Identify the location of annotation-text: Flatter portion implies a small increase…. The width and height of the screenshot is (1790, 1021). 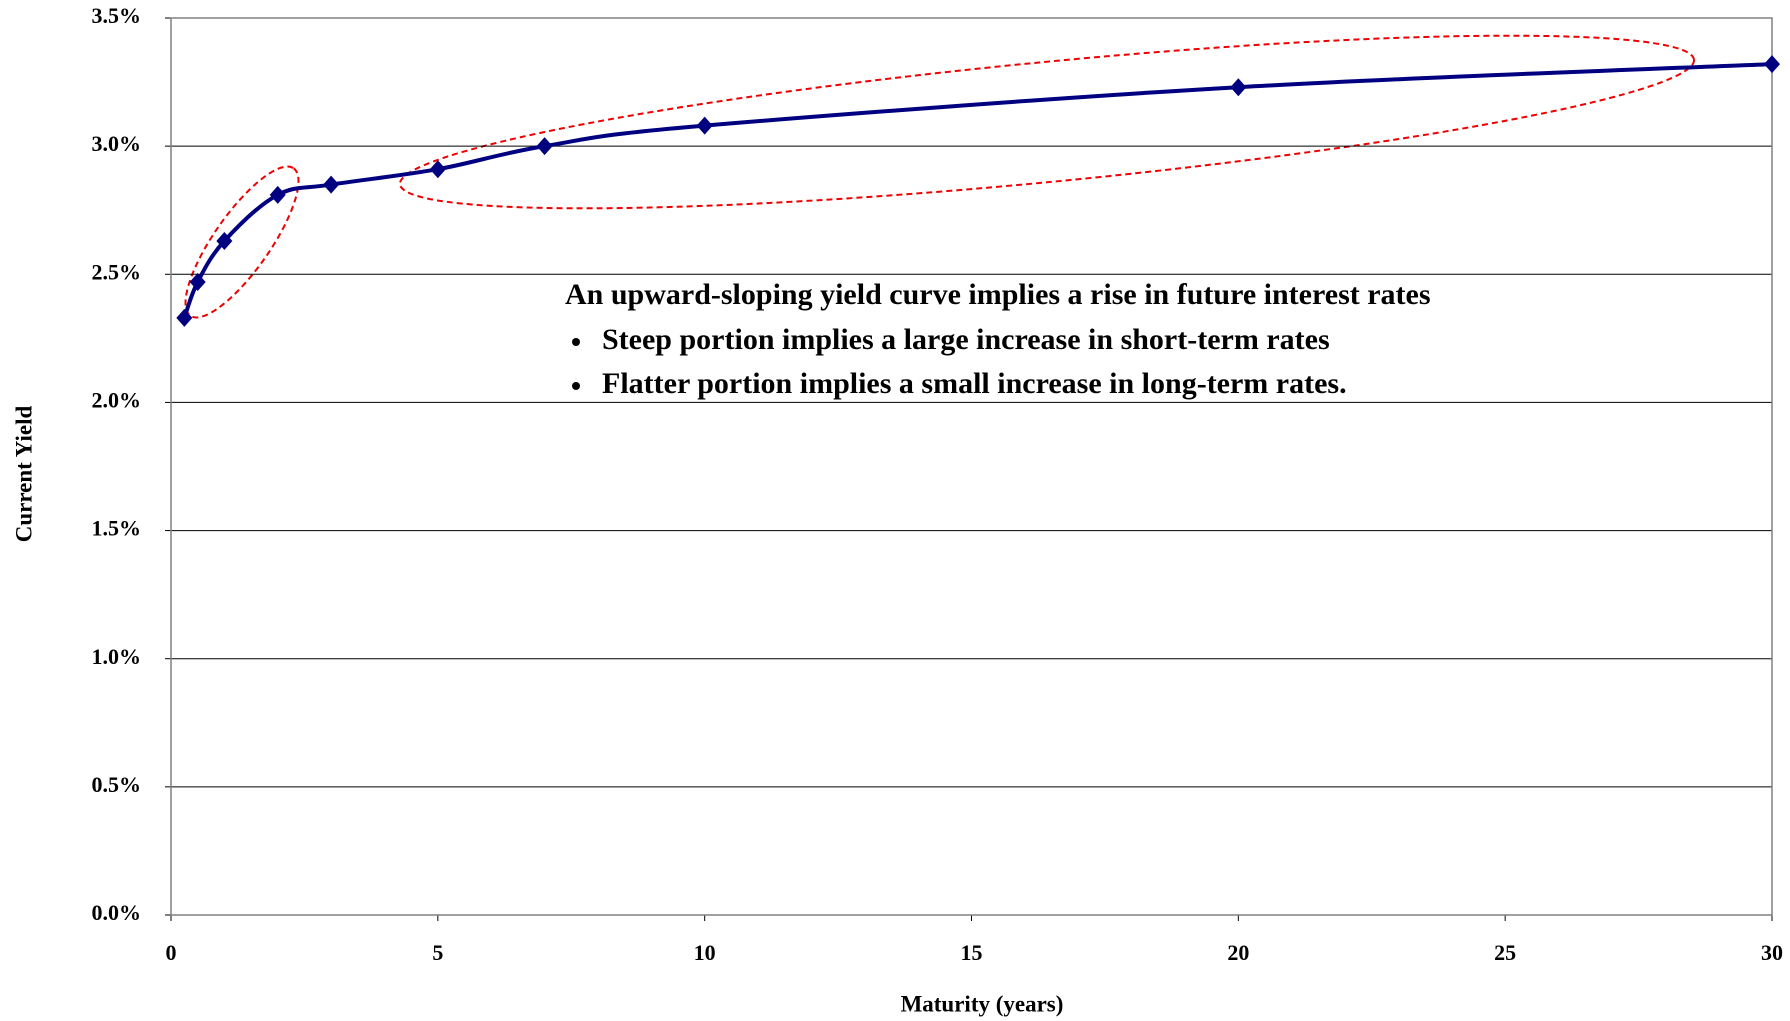
(974, 383).